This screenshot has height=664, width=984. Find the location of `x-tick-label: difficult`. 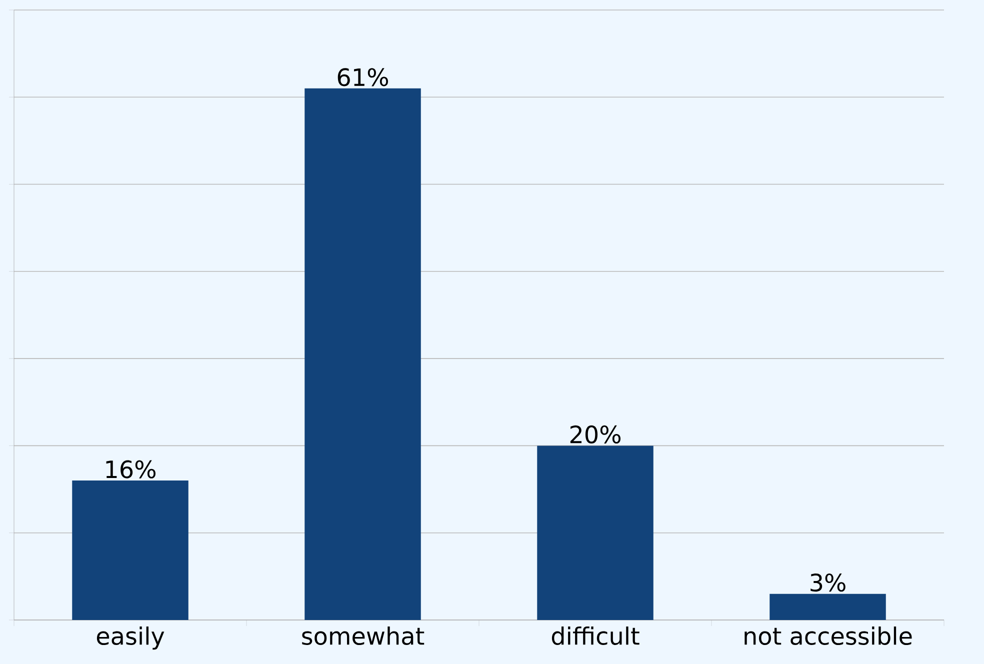

x-tick-label: difficult is located at coordinates (596, 636).